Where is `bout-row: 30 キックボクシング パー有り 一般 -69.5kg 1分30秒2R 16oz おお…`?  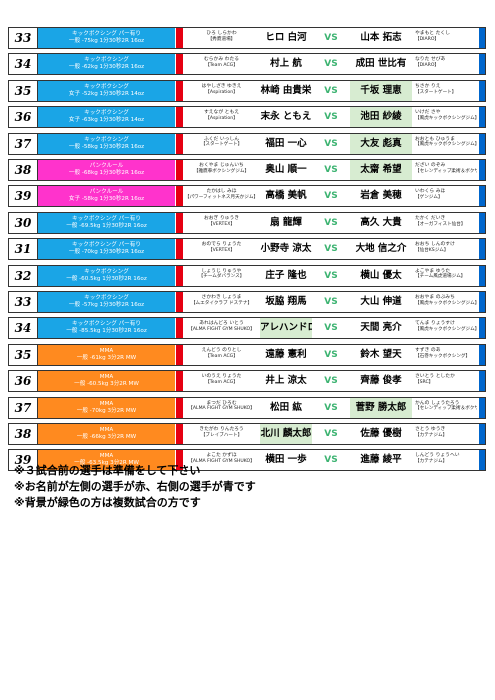 bout-row: 30 キックボクシング パー有り 一般 -69.5kg 1分30秒2R 16oz おお… is located at coordinates (247, 222).